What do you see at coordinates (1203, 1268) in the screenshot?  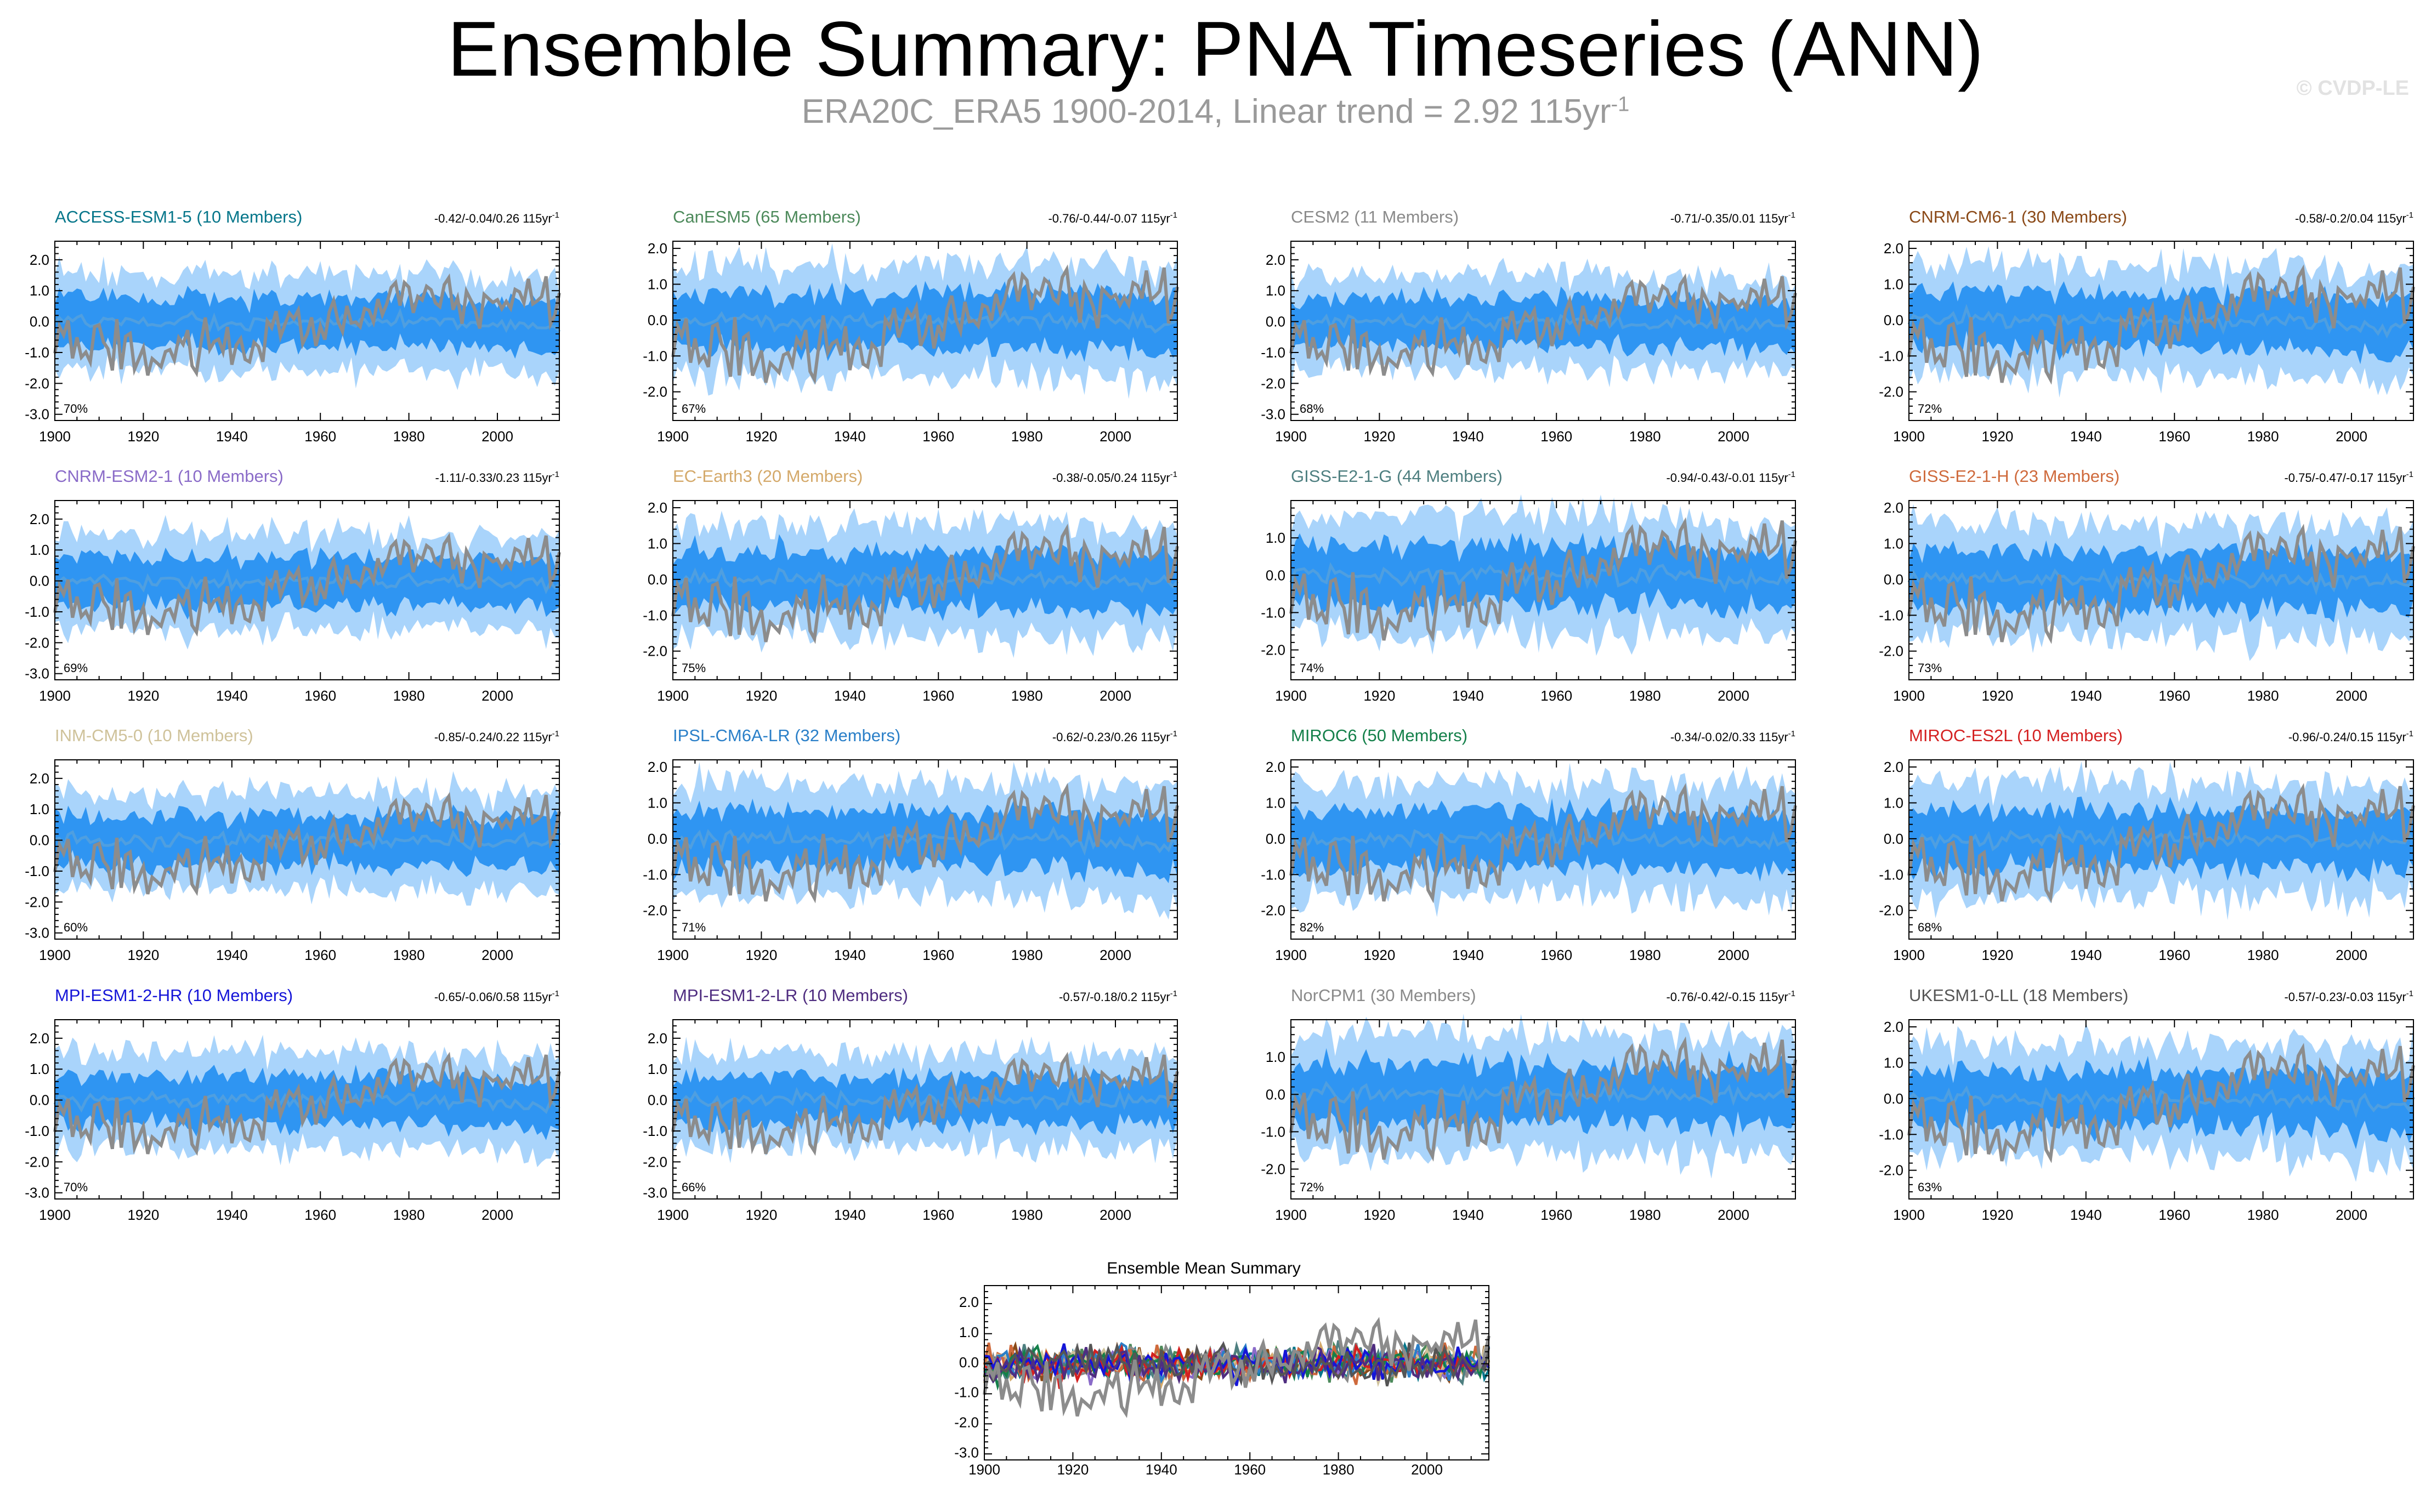 I see `summary-title: Ensemble Mean Summary` at bounding box center [1203, 1268].